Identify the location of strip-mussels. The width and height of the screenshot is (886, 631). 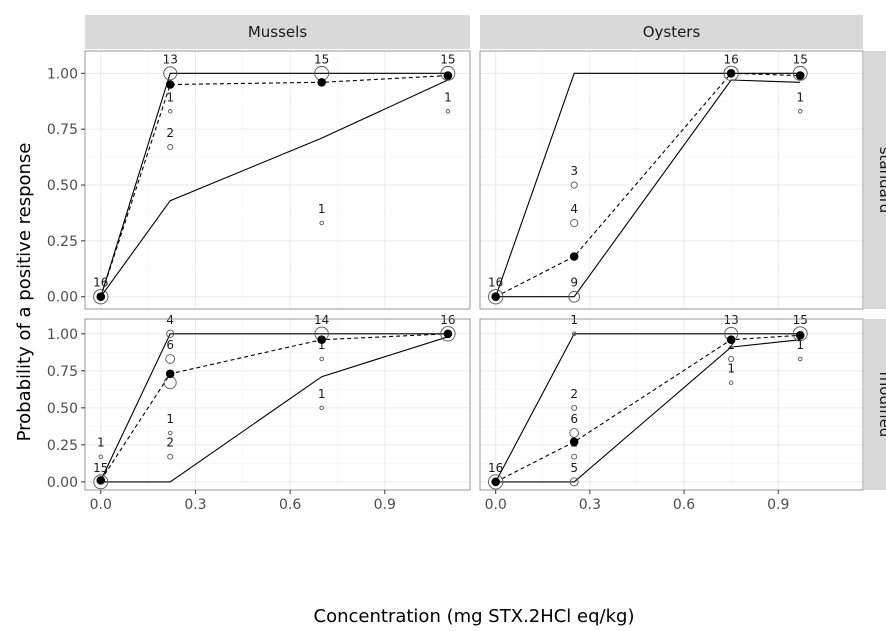
(277, 32).